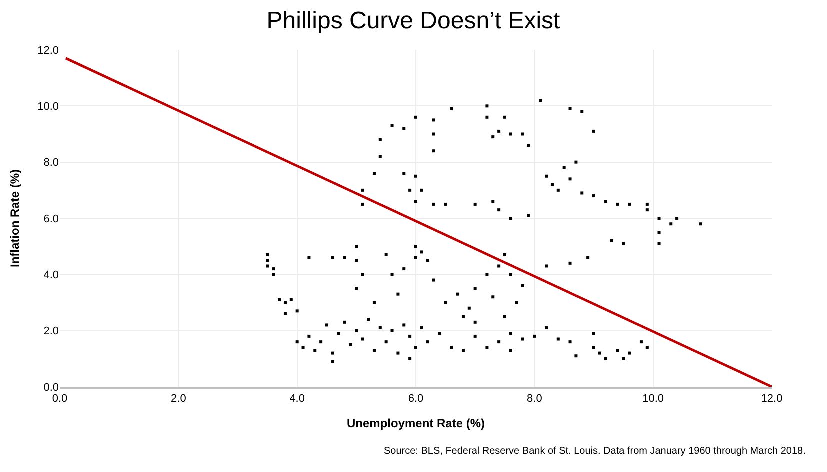 The height and width of the screenshot is (472, 827). I want to click on x-tick-label: 10.0, so click(653, 398).